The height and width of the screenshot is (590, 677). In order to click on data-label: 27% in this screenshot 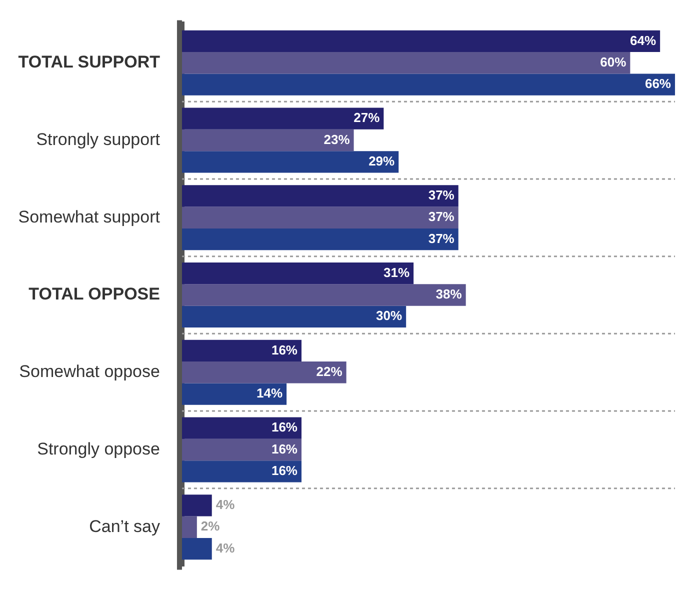, I will do `click(367, 118)`.